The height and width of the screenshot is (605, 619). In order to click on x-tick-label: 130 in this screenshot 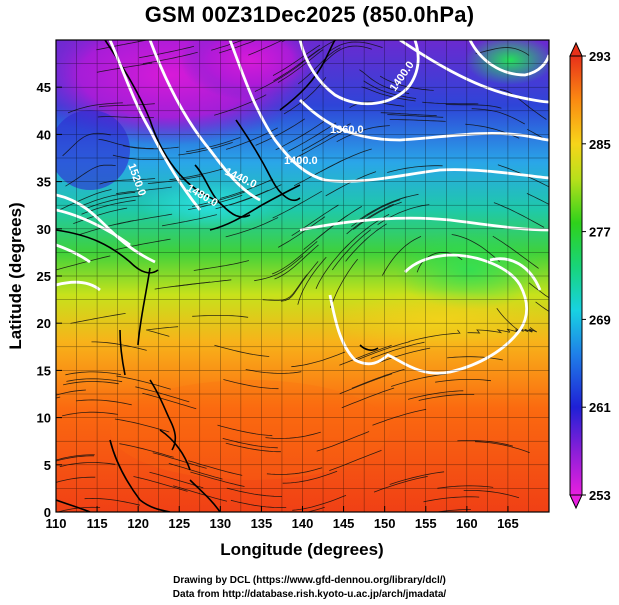, I will do `click(220, 523)`.